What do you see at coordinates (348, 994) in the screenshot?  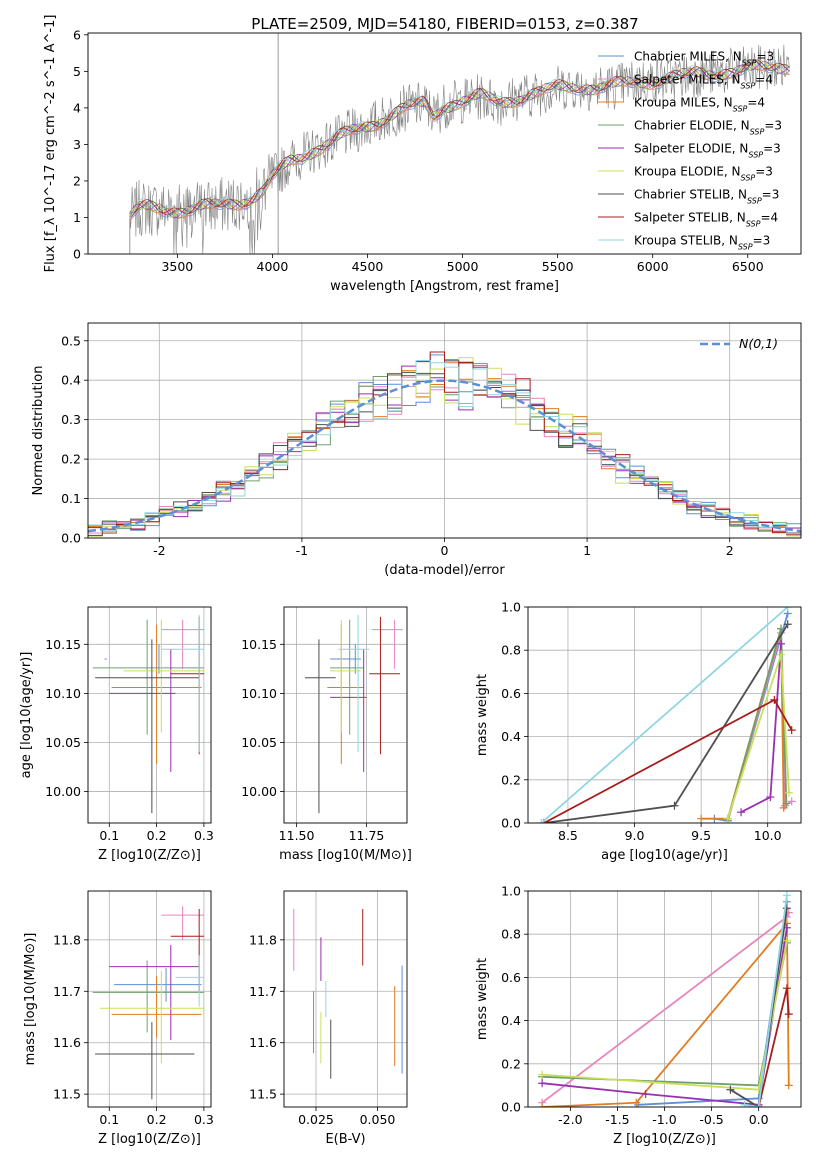 I see `mass-vs-ebv-points` at bounding box center [348, 994].